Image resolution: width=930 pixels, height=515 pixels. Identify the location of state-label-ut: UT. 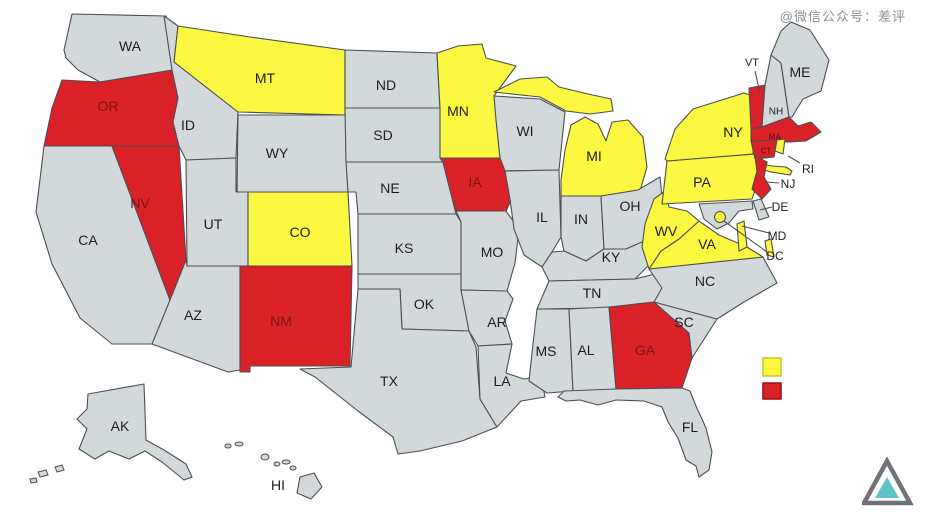
(213, 224).